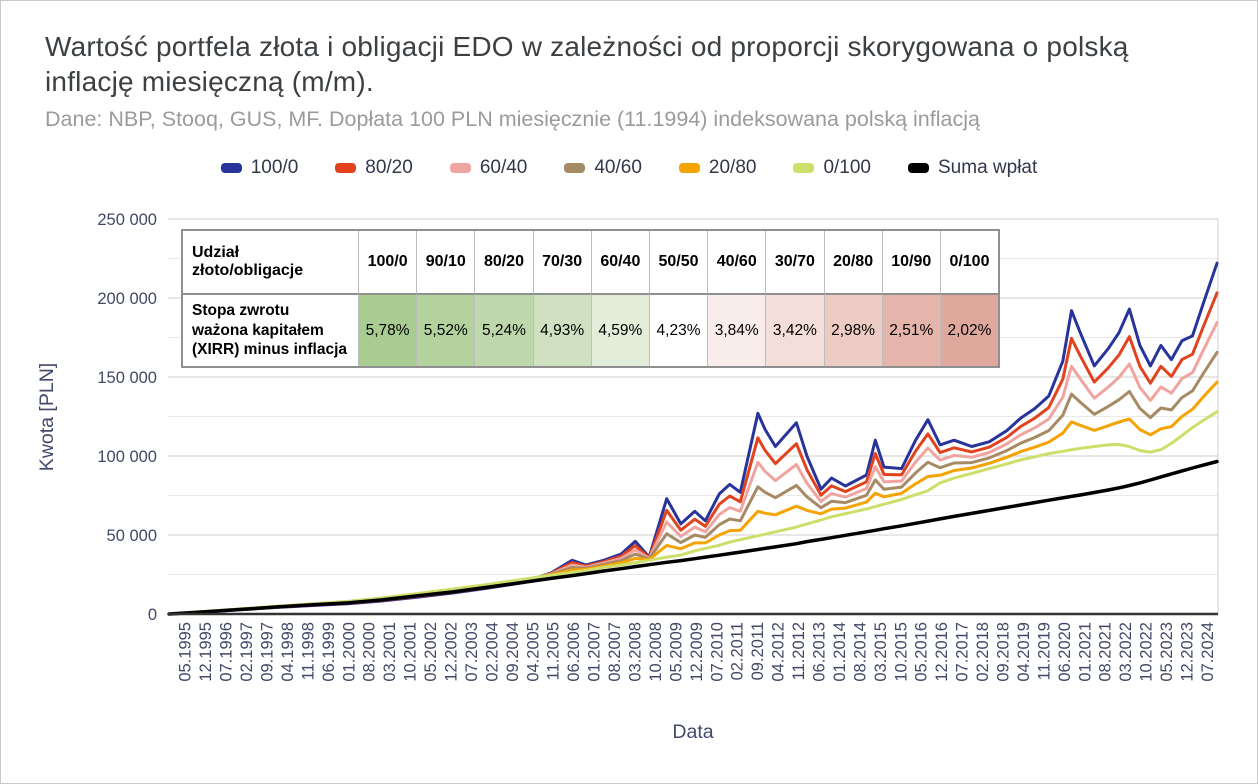 Image resolution: width=1258 pixels, height=784 pixels. What do you see at coordinates (615, 652) in the screenshot?
I see `x-tick-label: 08.2007` at bounding box center [615, 652].